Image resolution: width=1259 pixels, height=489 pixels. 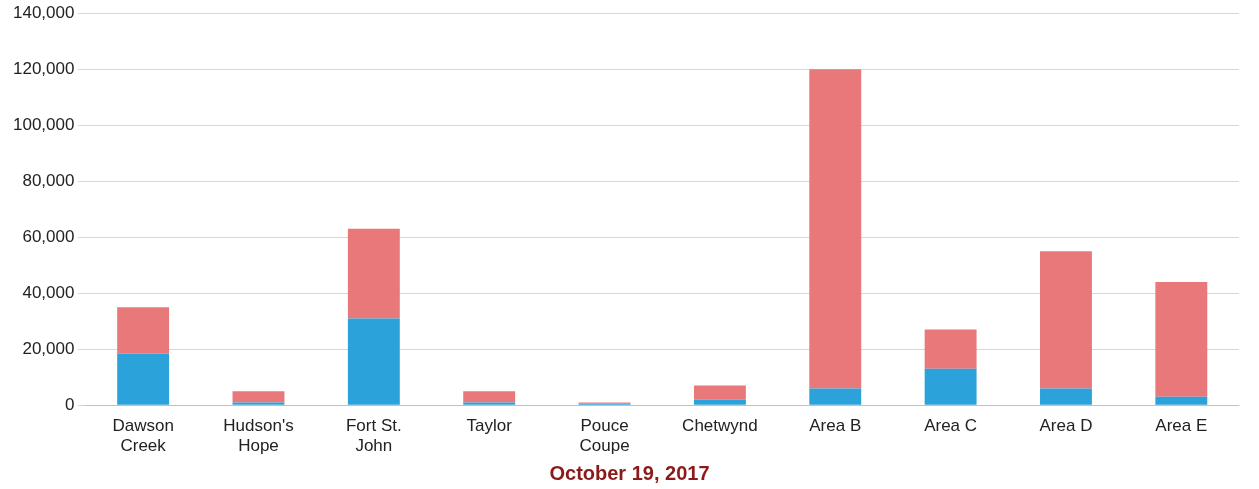 What do you see at coordinates (143, 436) in the screenshot?
I see `x-tick-label: Dawson Creek` at bounding box center [143, 436].